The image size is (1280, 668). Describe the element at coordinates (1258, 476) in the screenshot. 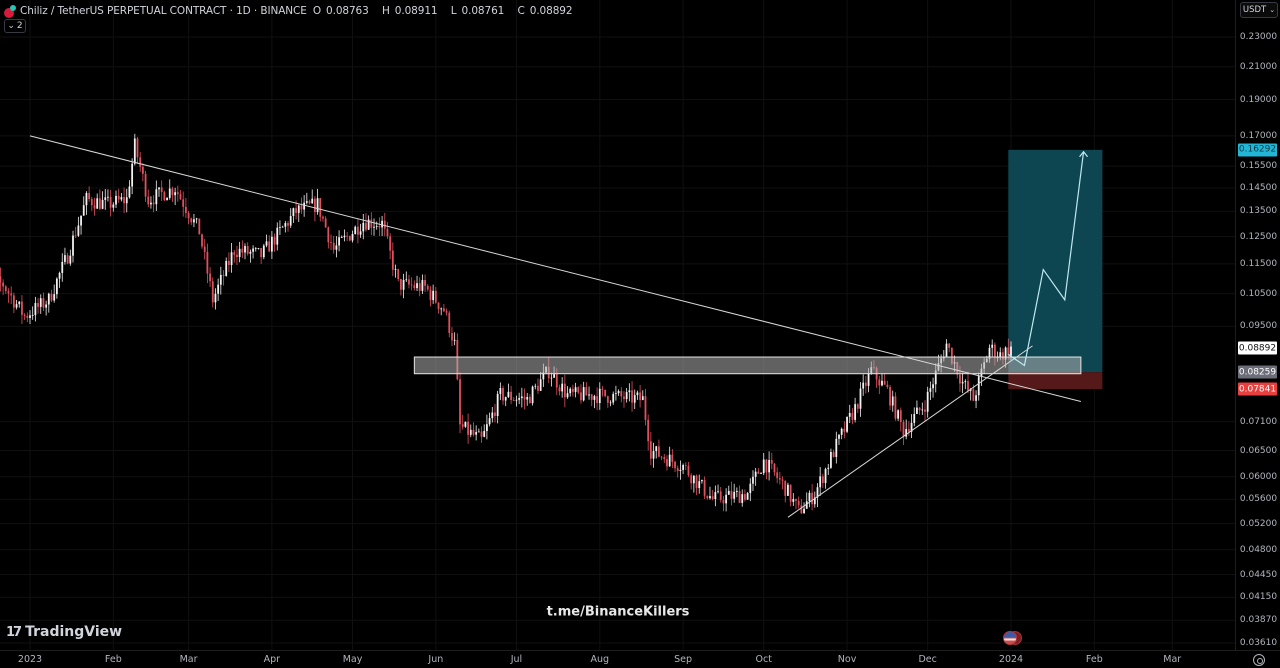

I see `price-tick-label: 0.06000` at that location.